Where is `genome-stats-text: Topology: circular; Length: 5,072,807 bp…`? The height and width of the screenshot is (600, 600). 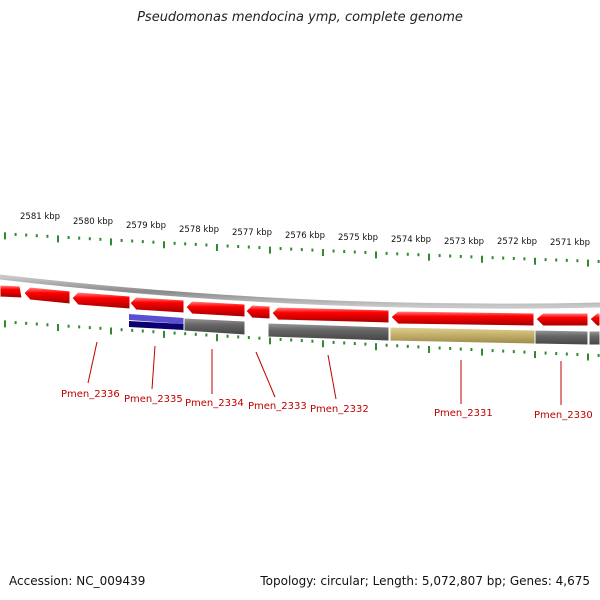 genome-stats-text: Topology: circular; Length: 5,072,807 bp… is located at coordinates (425, 581).